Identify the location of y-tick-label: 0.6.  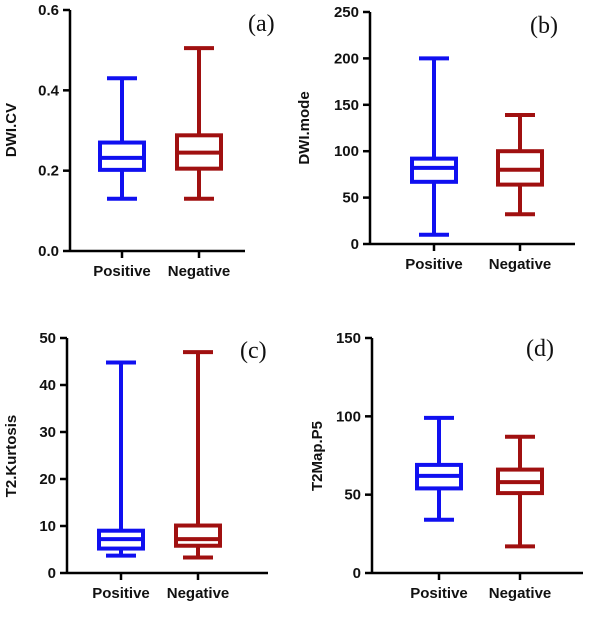
(48, 10).